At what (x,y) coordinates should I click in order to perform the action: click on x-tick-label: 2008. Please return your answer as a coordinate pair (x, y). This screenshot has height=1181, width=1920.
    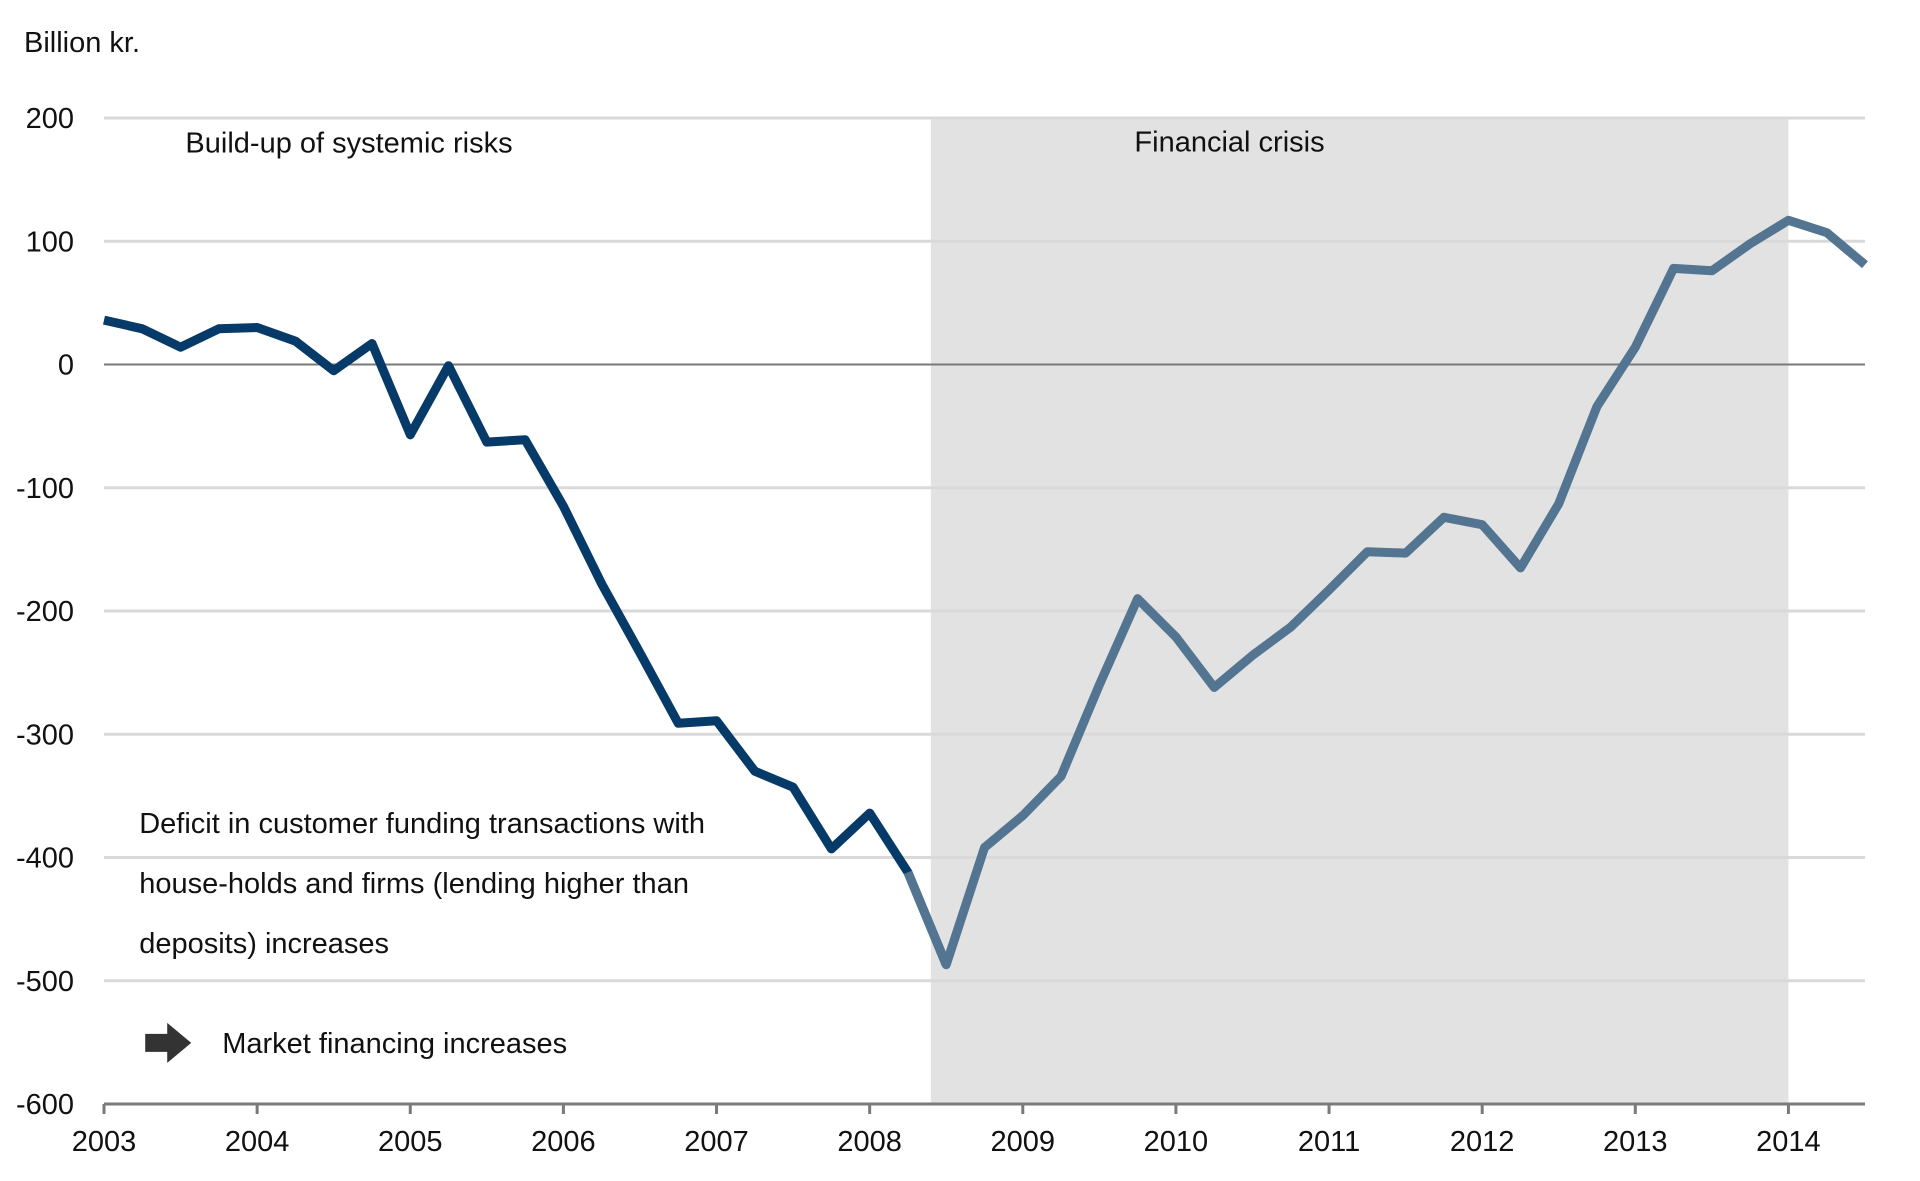
    Looking at the image, I should click on (869, 1142).